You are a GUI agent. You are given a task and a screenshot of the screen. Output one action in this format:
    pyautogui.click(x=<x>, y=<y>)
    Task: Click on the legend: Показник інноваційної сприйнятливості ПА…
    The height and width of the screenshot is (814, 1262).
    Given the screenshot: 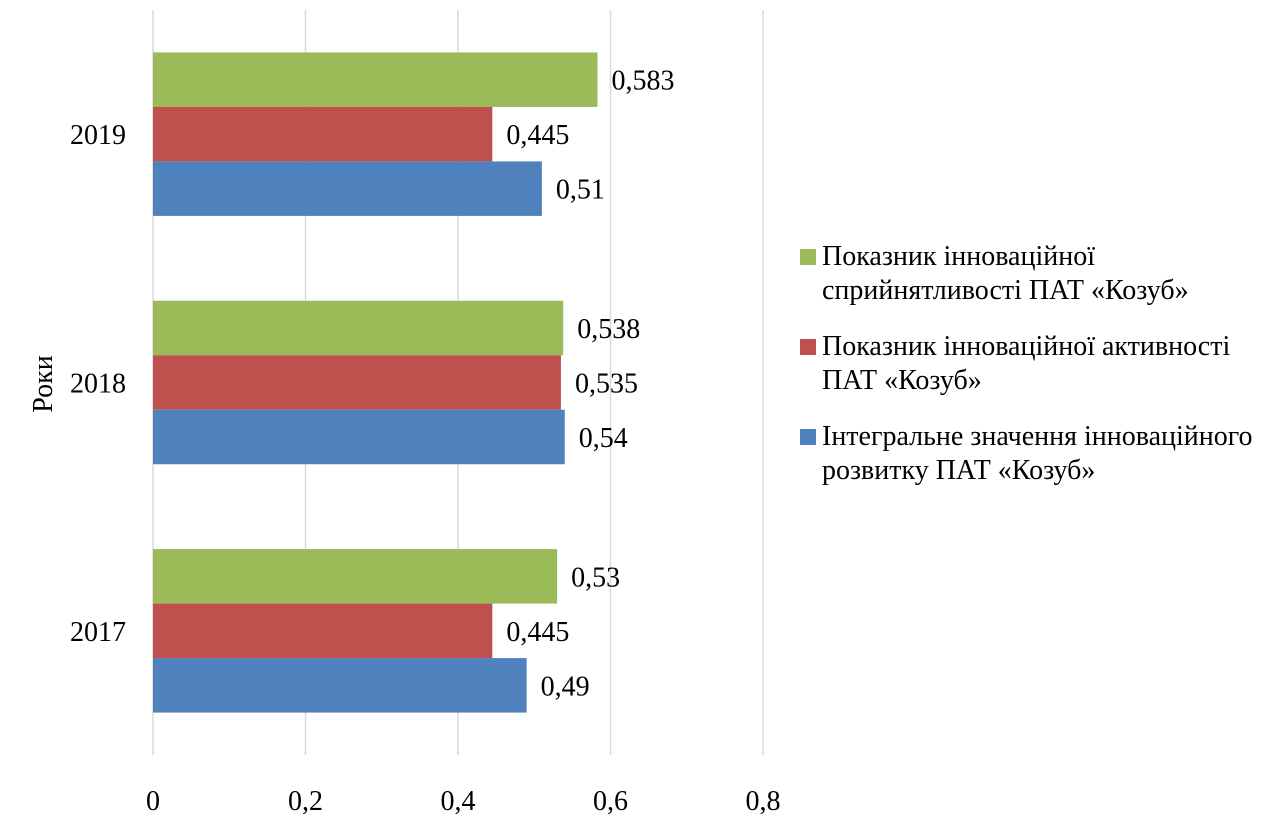 What is the action you would take?
    pyautogui.click(x=1030, y=375)
    